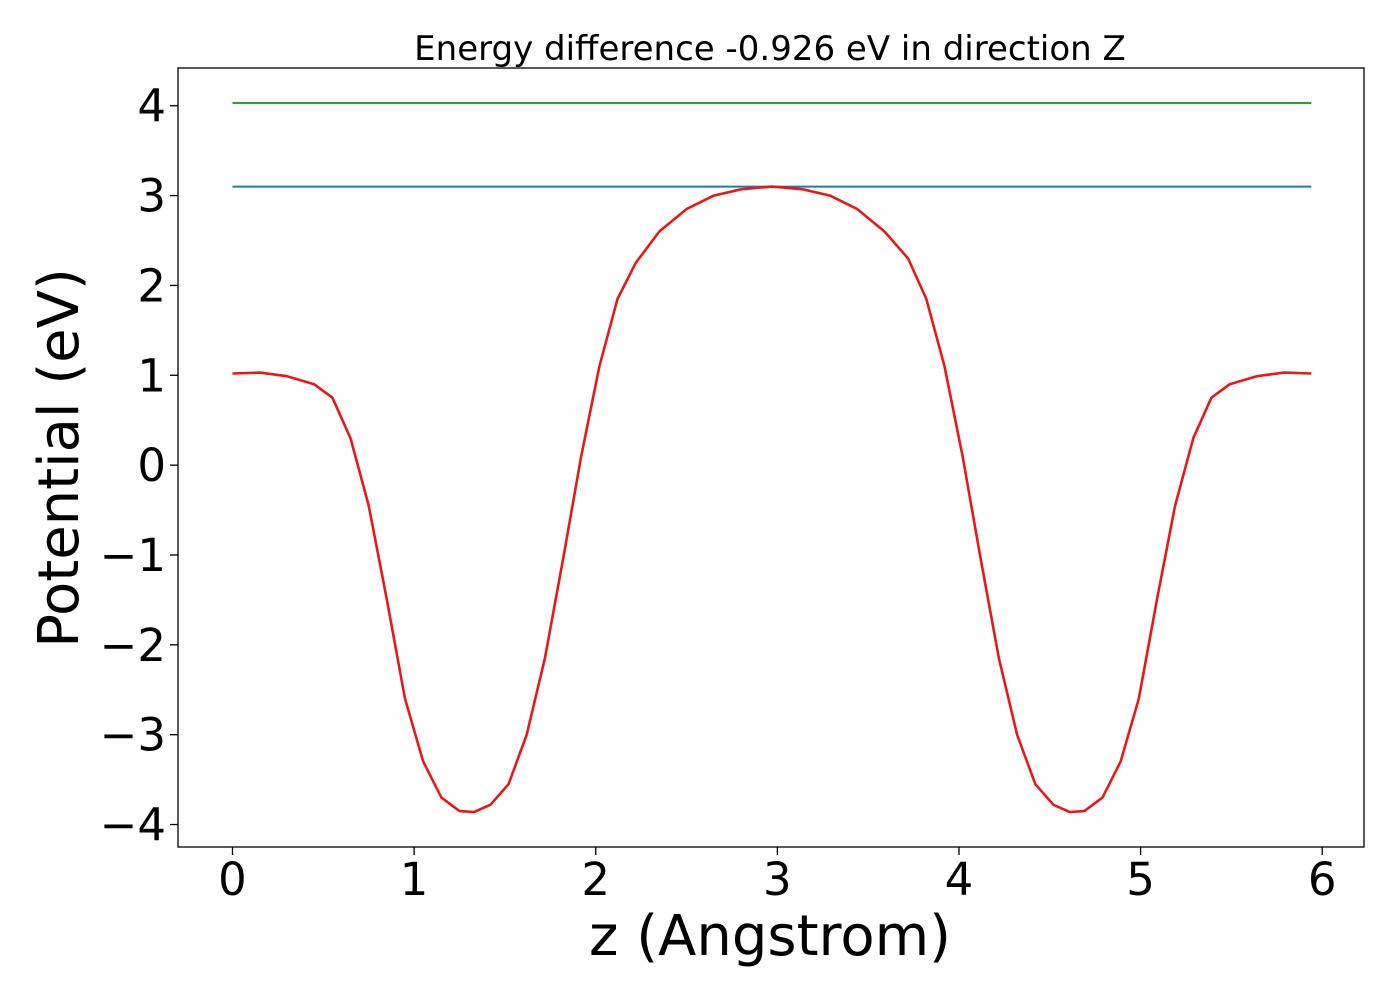  What do you see at coordinates (151, 106) in the screenshot?
I see `y-tick-label: 4` at bounding box center [151, 106].